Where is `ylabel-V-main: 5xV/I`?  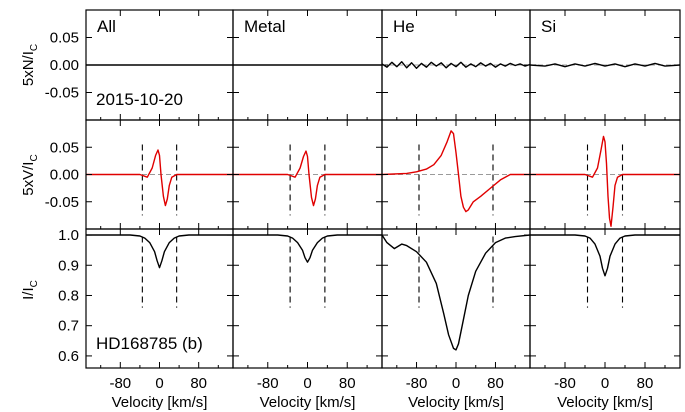
ylabel-V-main: 5xV/I is located at coordinates (28, 179).